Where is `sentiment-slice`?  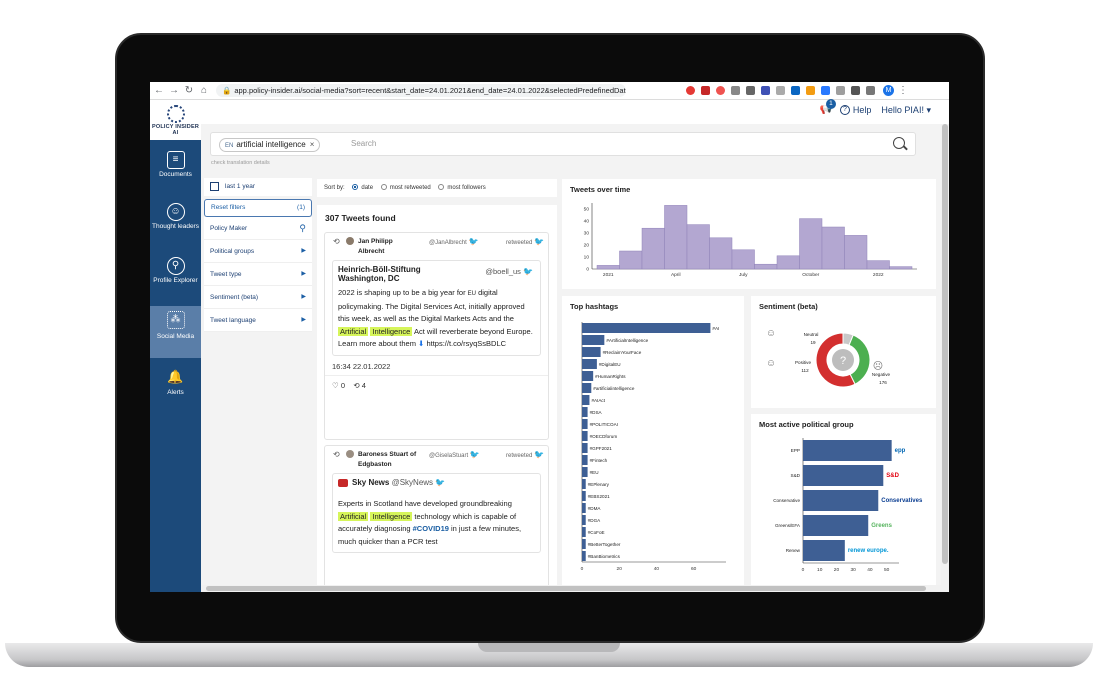 sentiment-slice is located at coordinates (835, 360).